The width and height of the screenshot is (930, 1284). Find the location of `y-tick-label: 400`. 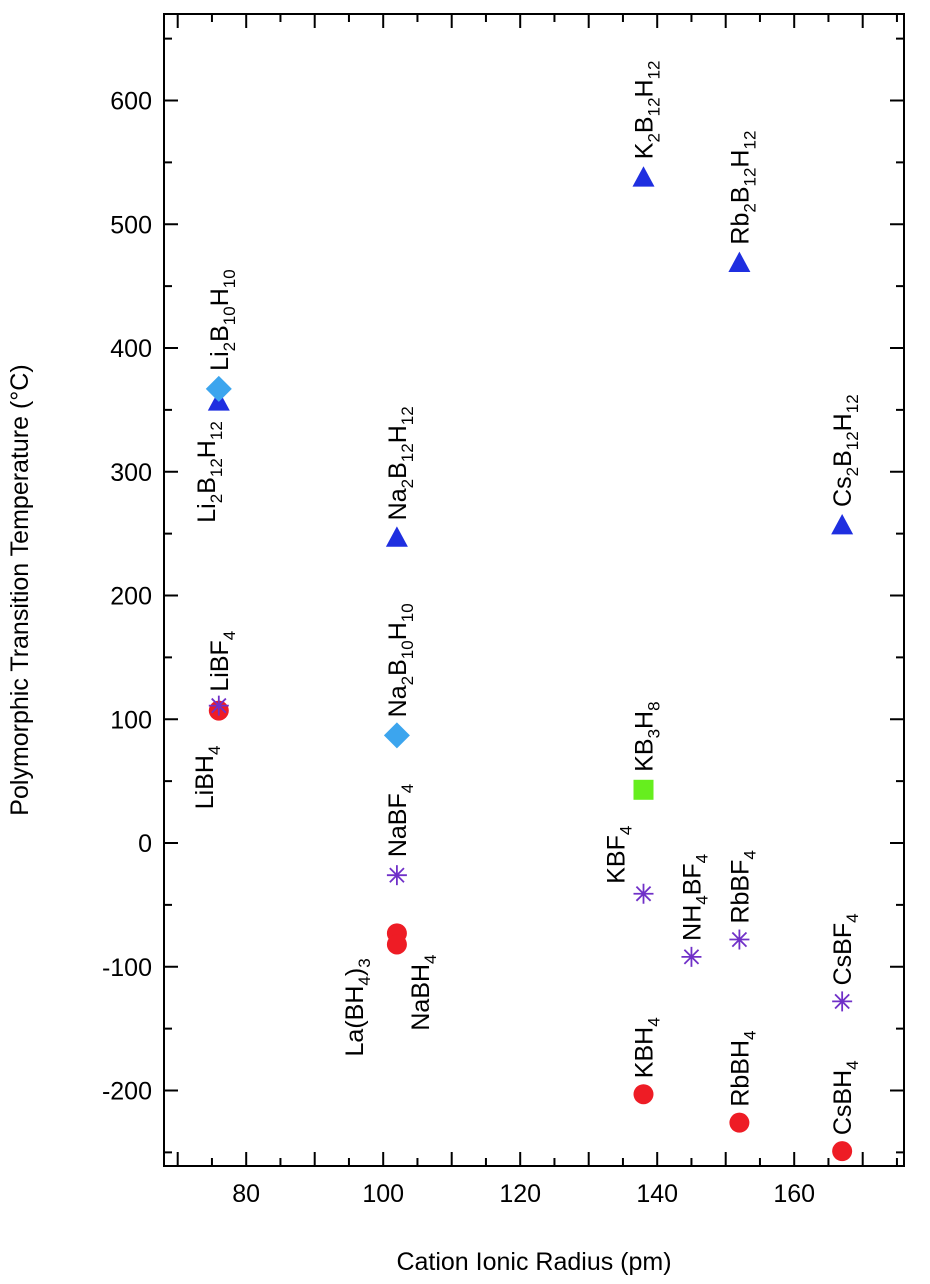

y-tick-label: 400 is located at coordinates (131, 349).